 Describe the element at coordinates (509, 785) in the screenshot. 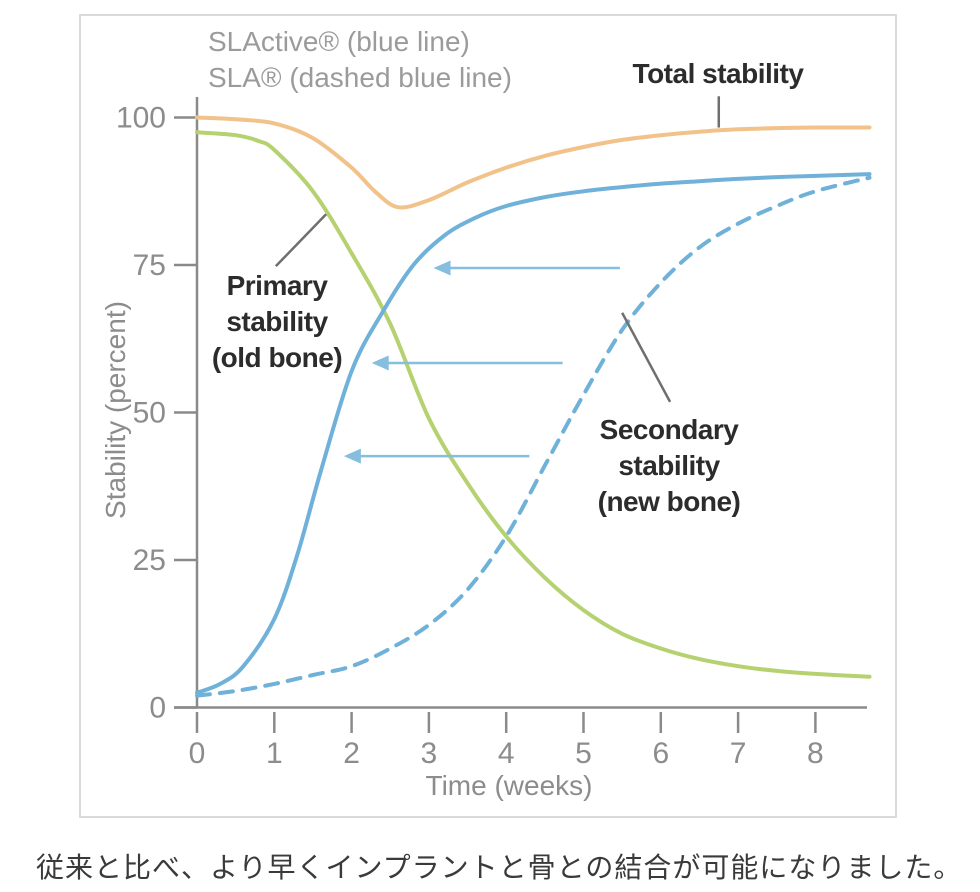

I see `x-axis-title: Time (weeks)` at that location.